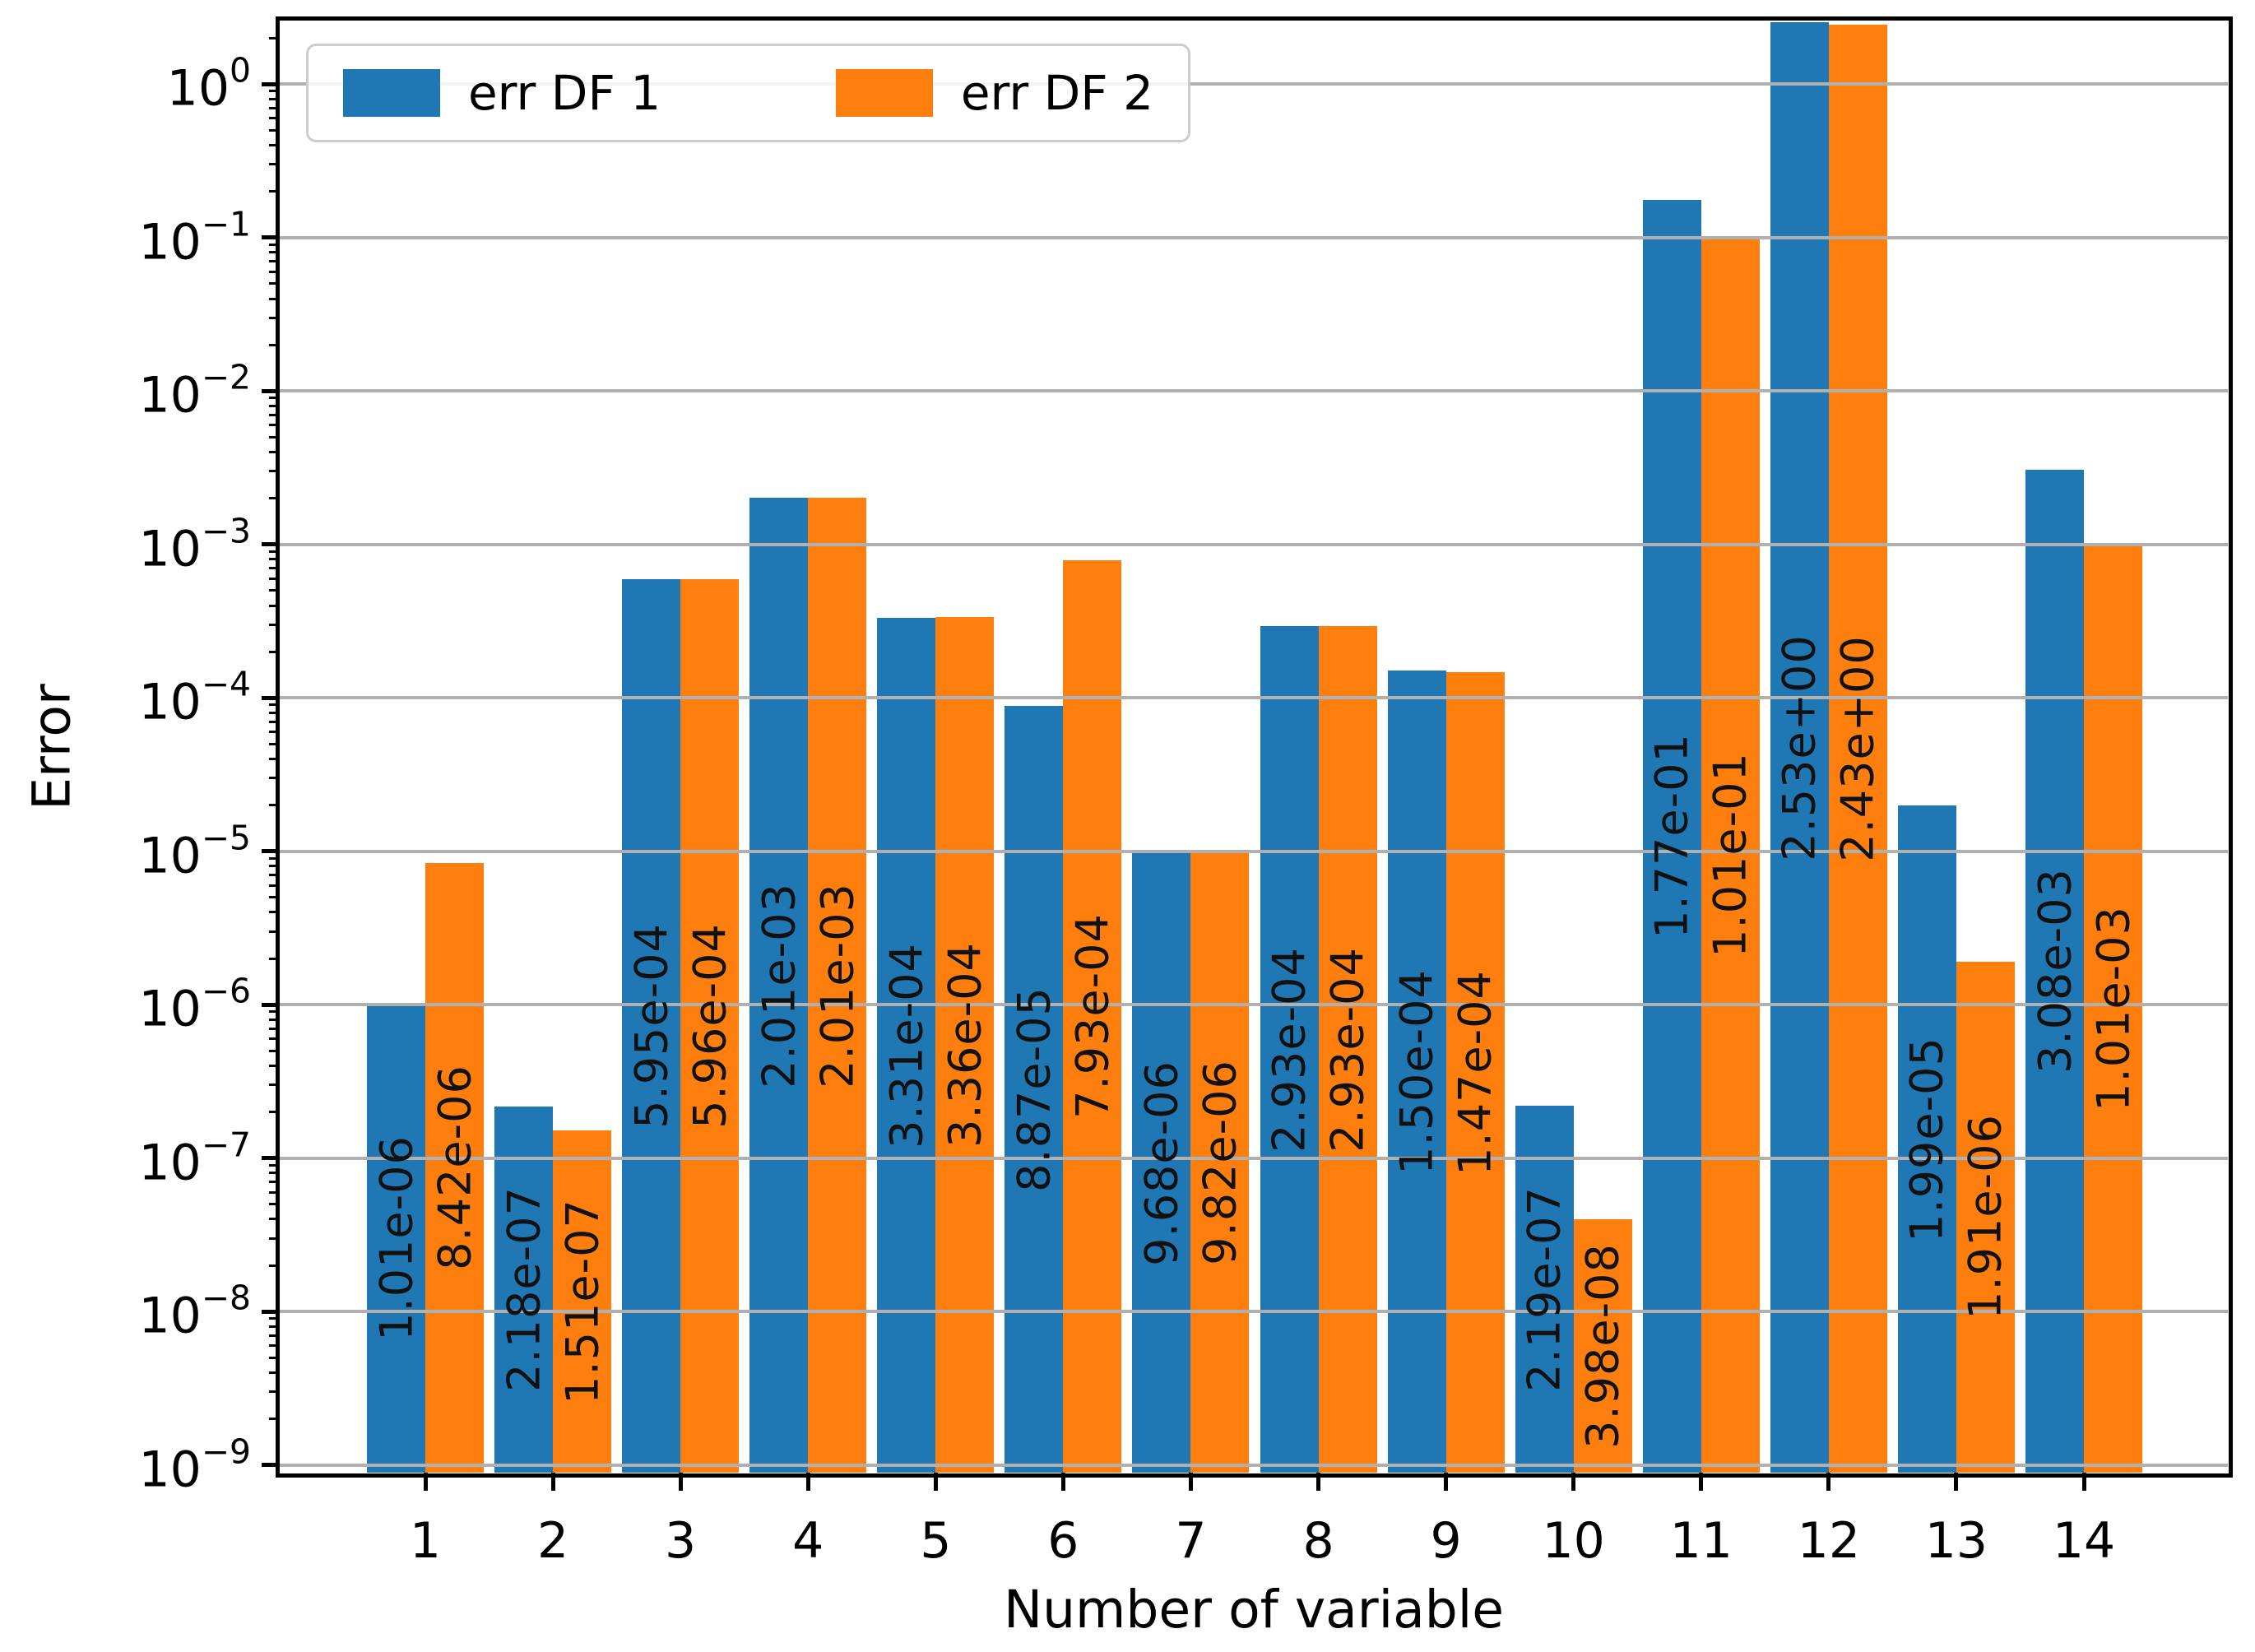 This screenshot has height=1652, width=2255. Describe the element at coordinates (681, 1541) in the screenshot. I see `x-tick-label-3: 3` at that location.